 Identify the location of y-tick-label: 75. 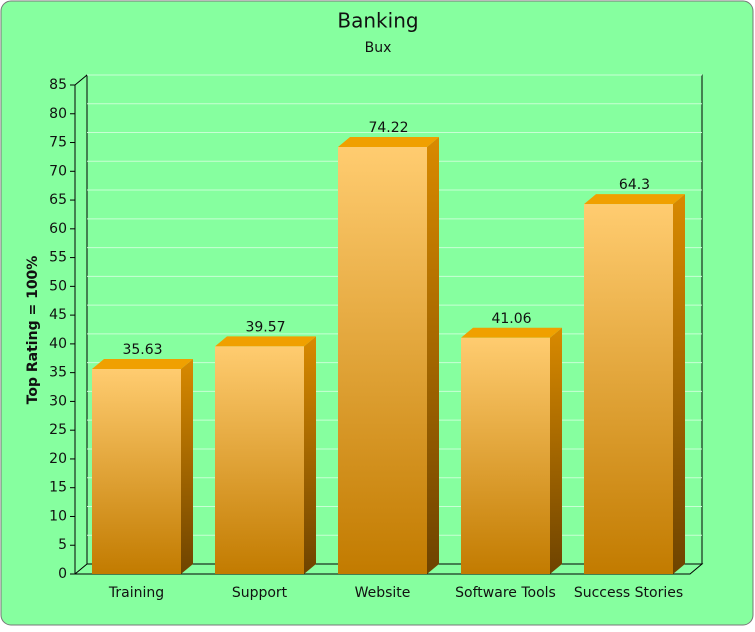
(58, 143).